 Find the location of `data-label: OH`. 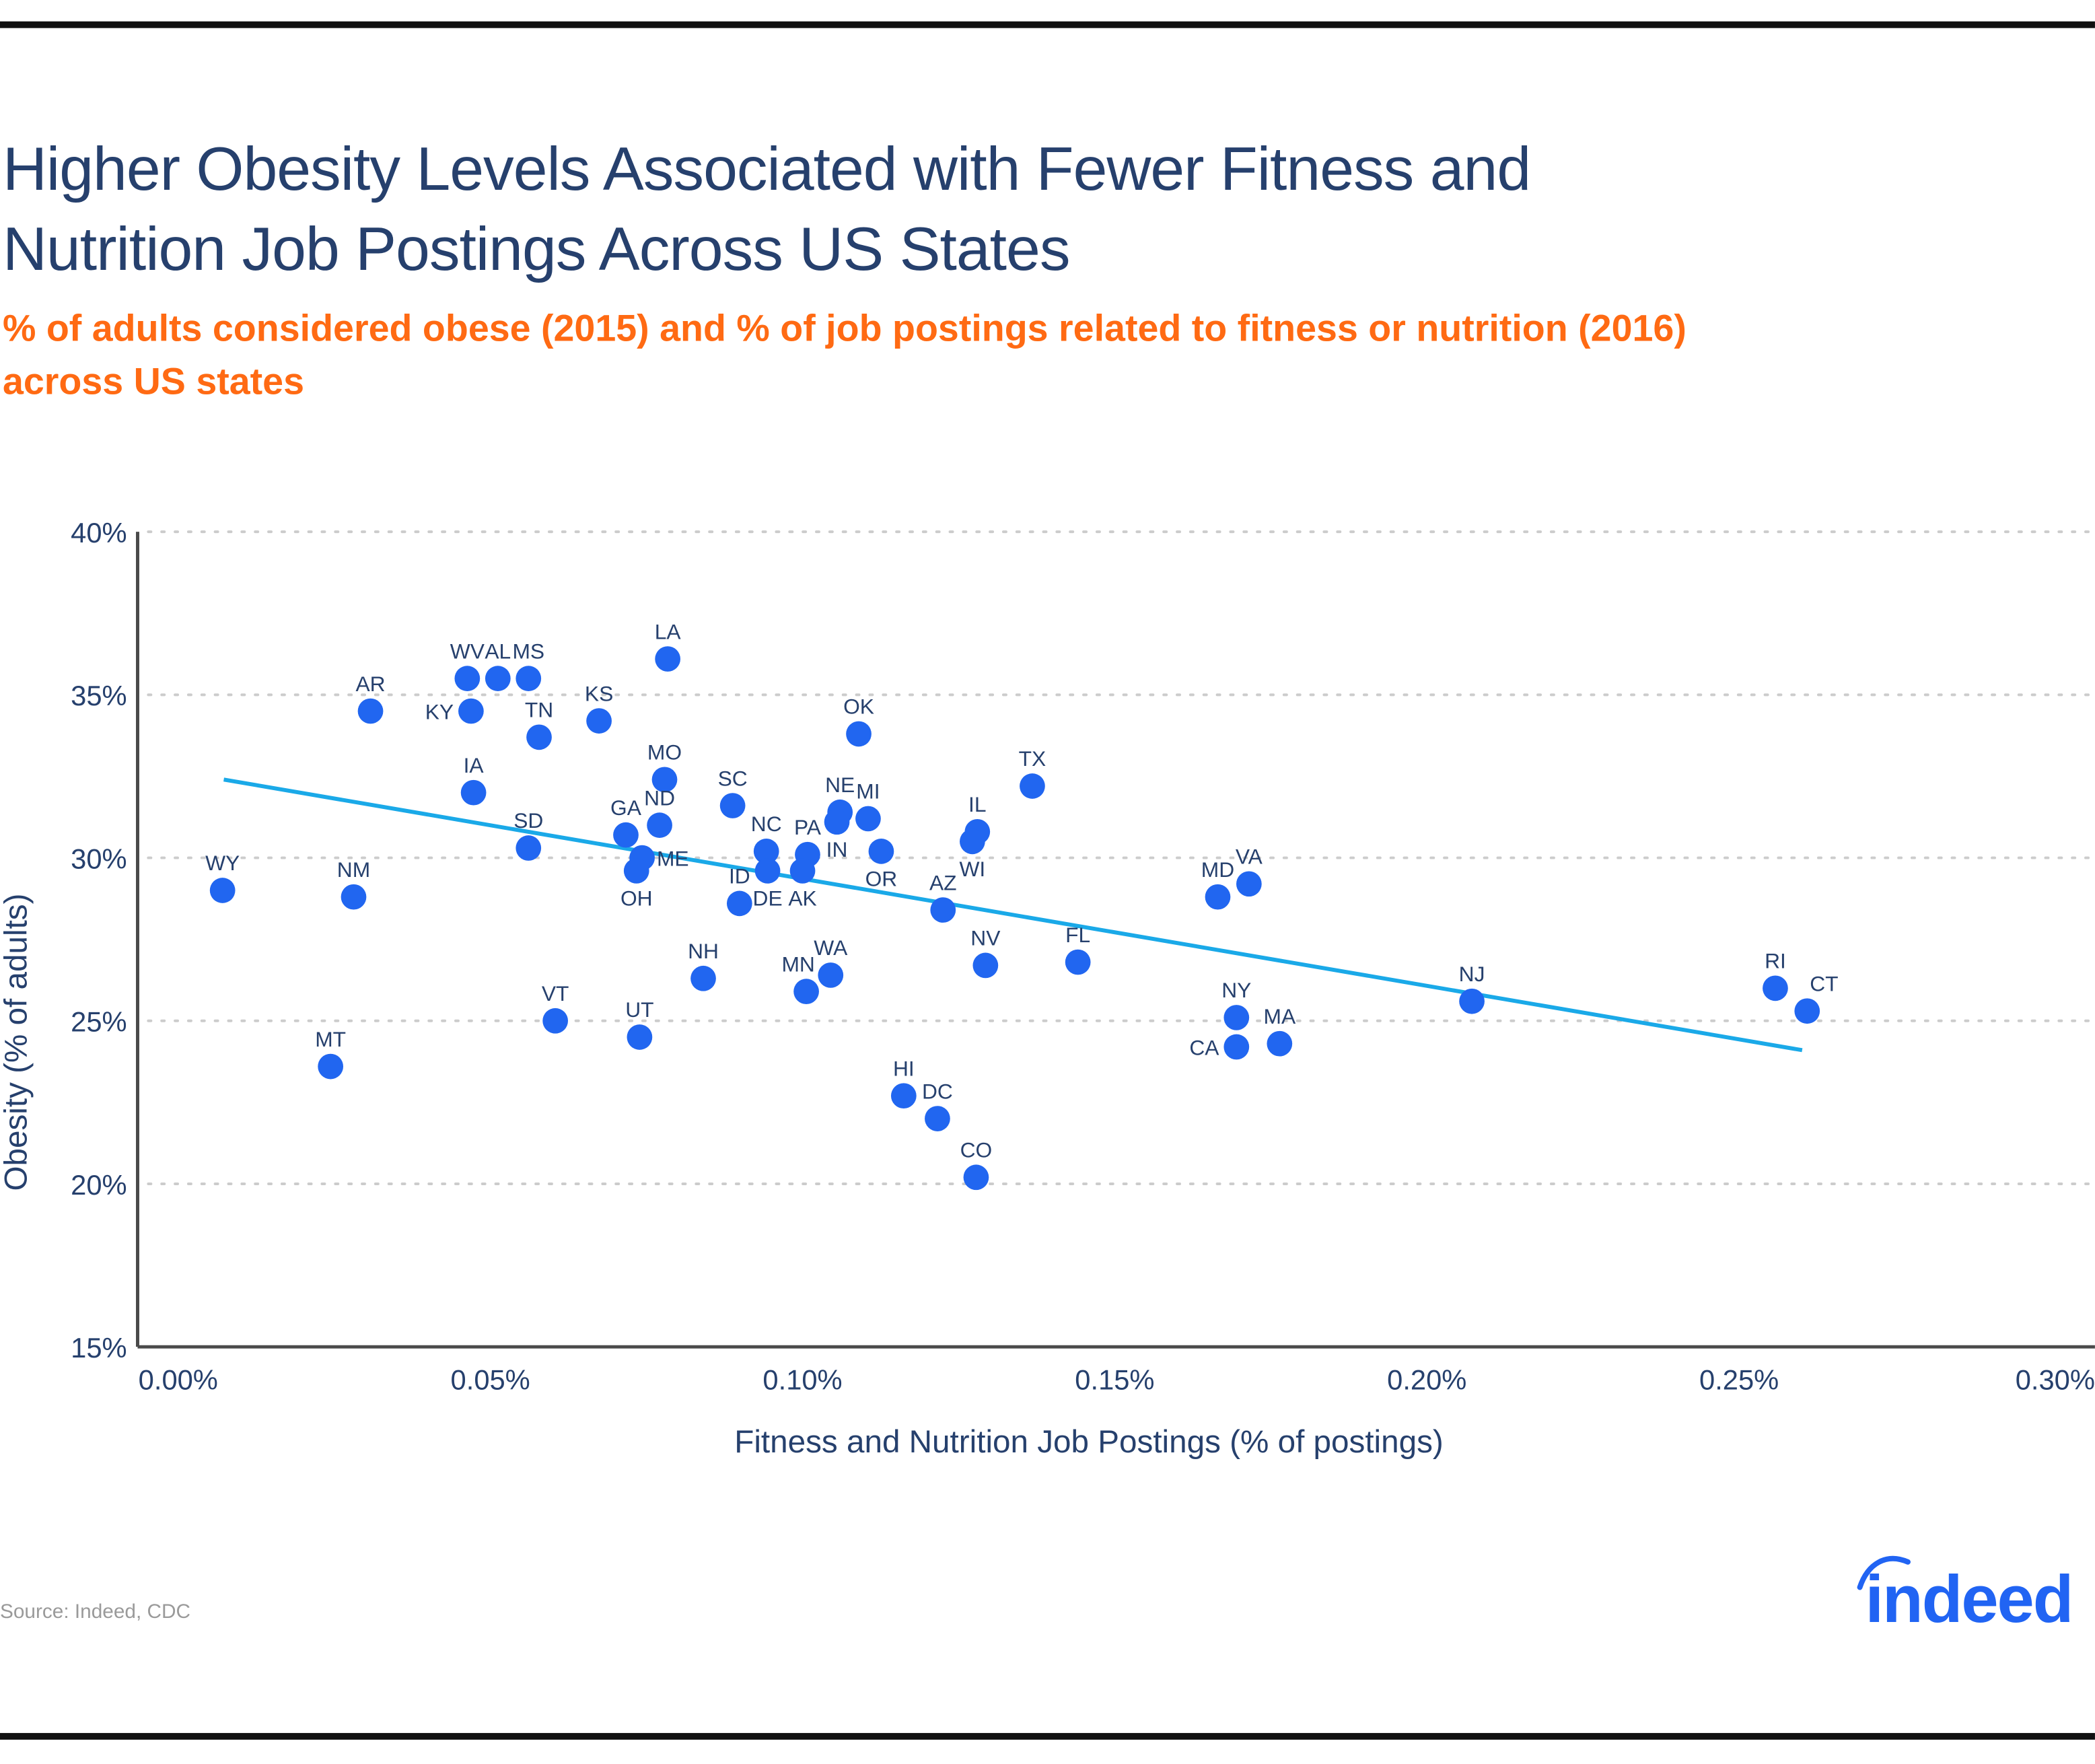

data-label: OH is located at coordinates (636, 898).